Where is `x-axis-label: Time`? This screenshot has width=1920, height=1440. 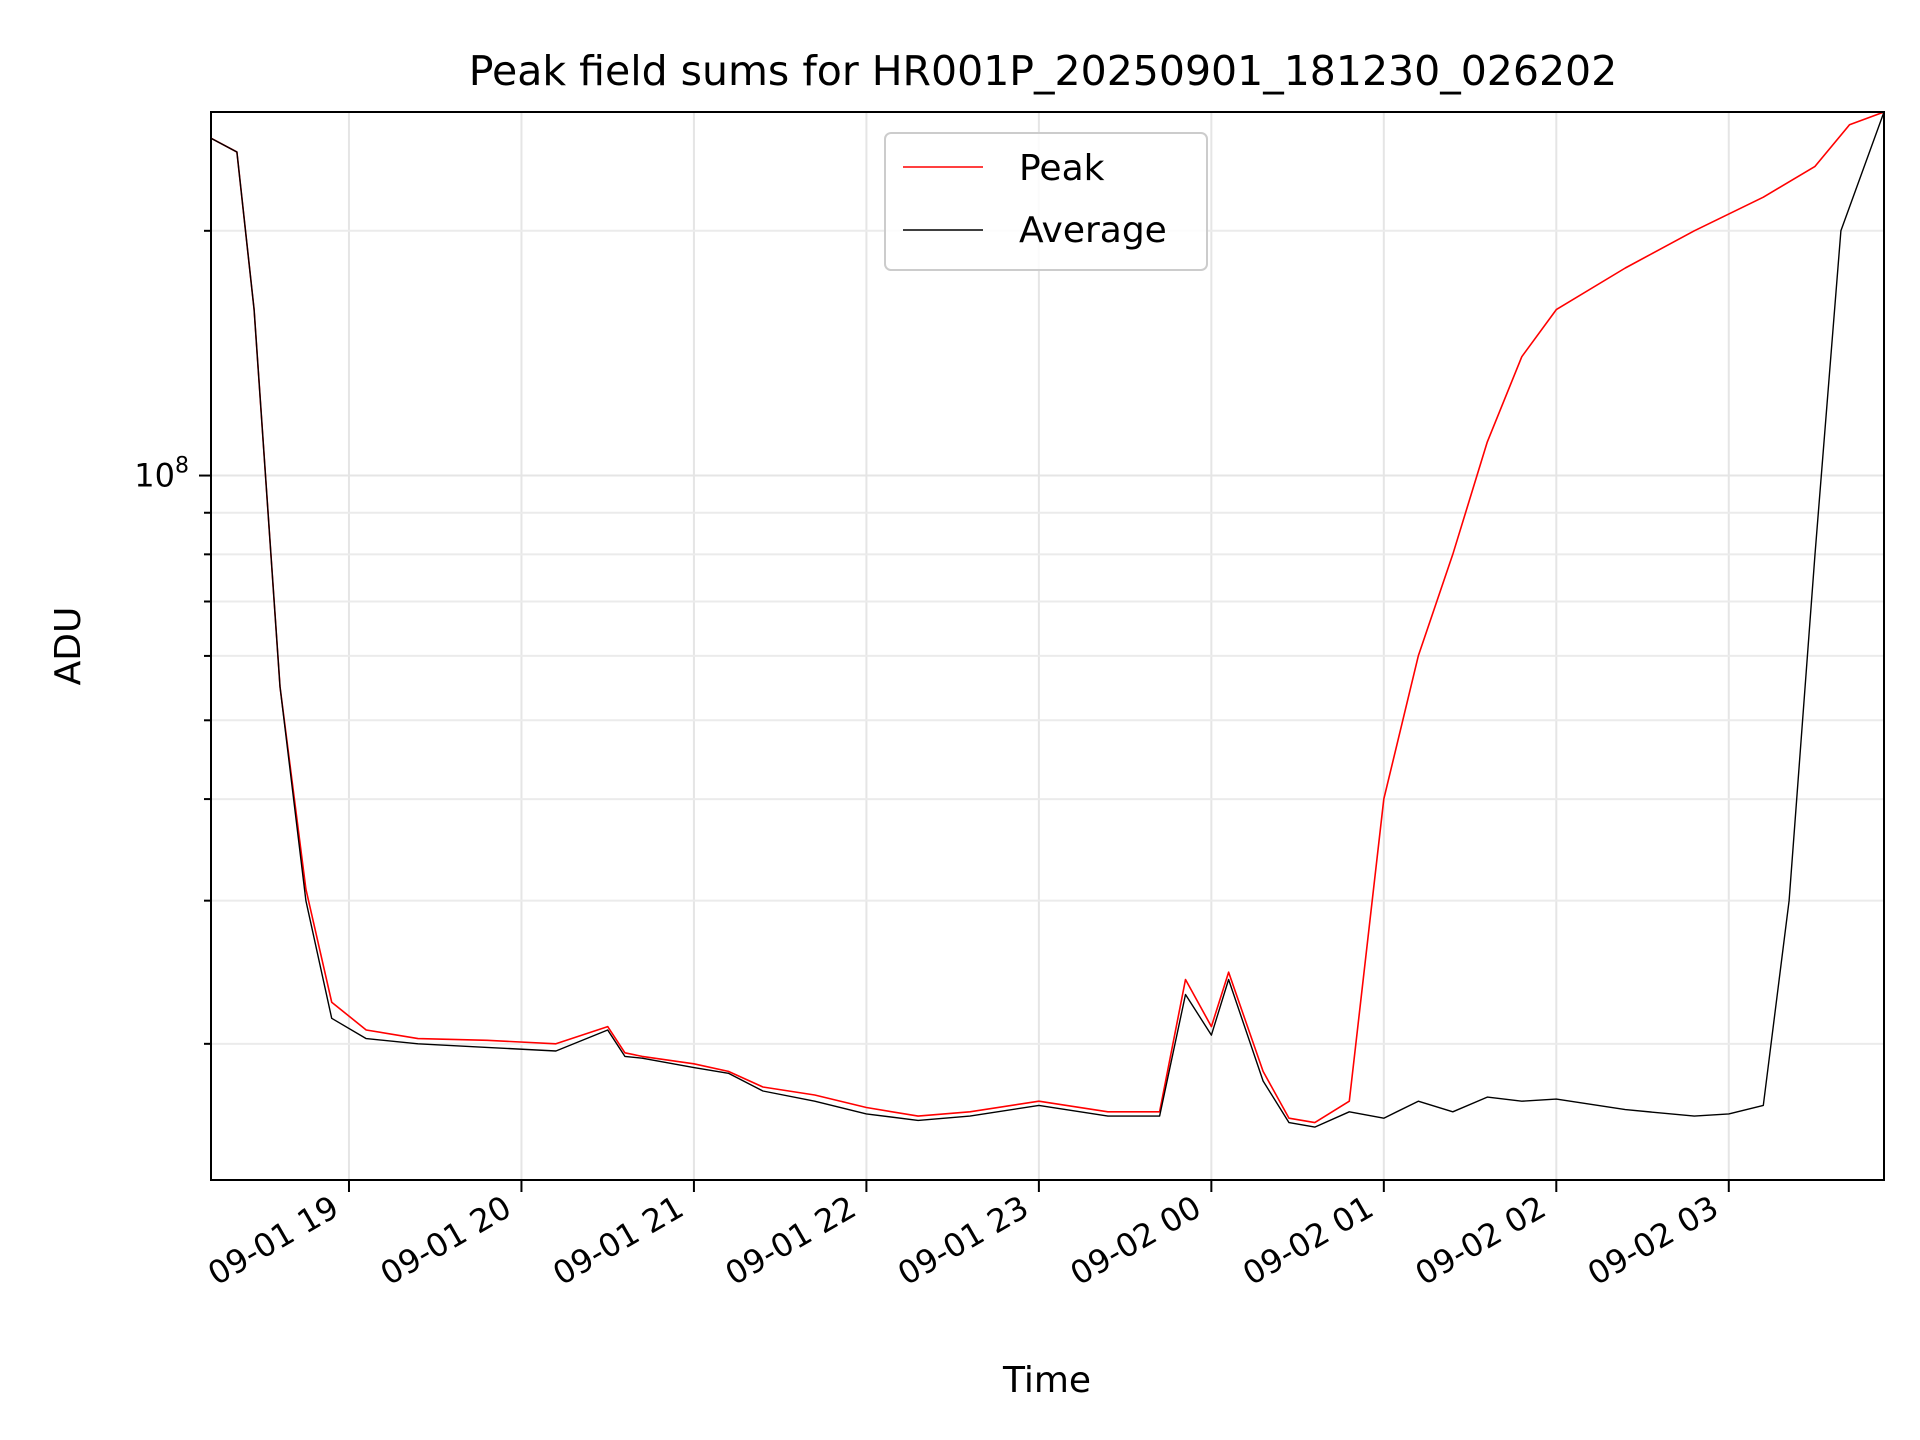
x-axis-label: Time is located at coordinates (1046, 1380).